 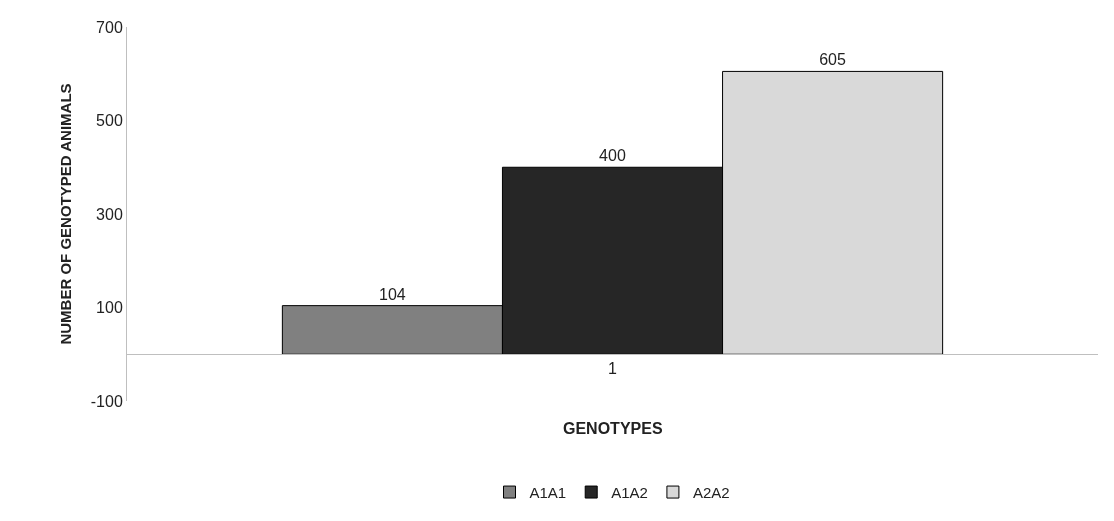 What do you see at coordinates (629, 492) in the screenshot?
I see `legend-label: A1A2` at bounding box center [629, 492].